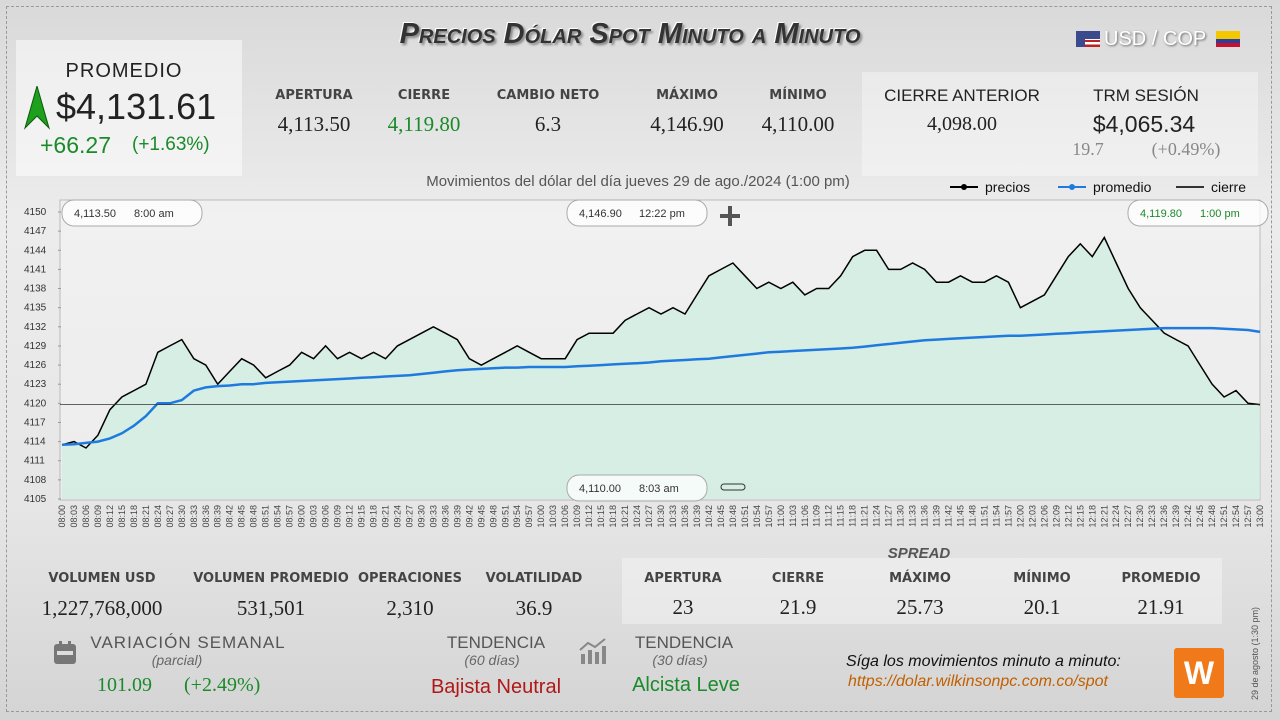 The width and height of the screenshot is (1280, 720). Describe the element at coordinates (687, 95) in the screenshot. I see `stat-label: MÁXIMO` at that location.